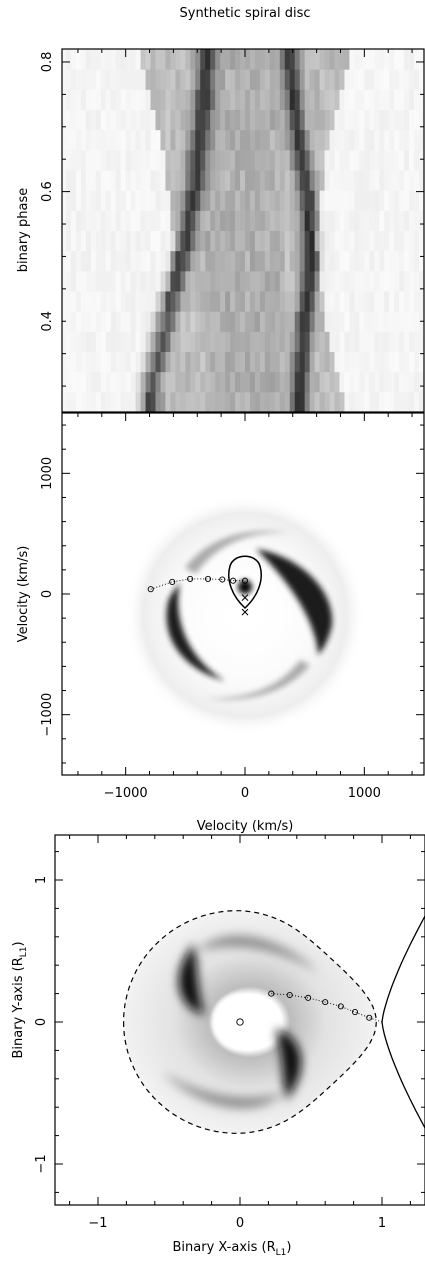 The height and width of the screenshot is (1262, 425). What do you see at coordinates (47, 594) in the screenshot?
I see `velocity-y-tick-label: 0` at bounding box center [47, 594].